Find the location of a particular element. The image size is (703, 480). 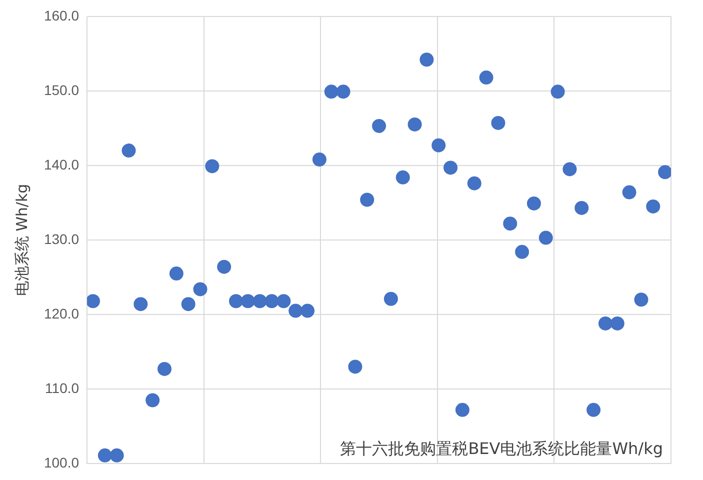

y-tick-label: 140.0 is located at coordinates (62, 164).